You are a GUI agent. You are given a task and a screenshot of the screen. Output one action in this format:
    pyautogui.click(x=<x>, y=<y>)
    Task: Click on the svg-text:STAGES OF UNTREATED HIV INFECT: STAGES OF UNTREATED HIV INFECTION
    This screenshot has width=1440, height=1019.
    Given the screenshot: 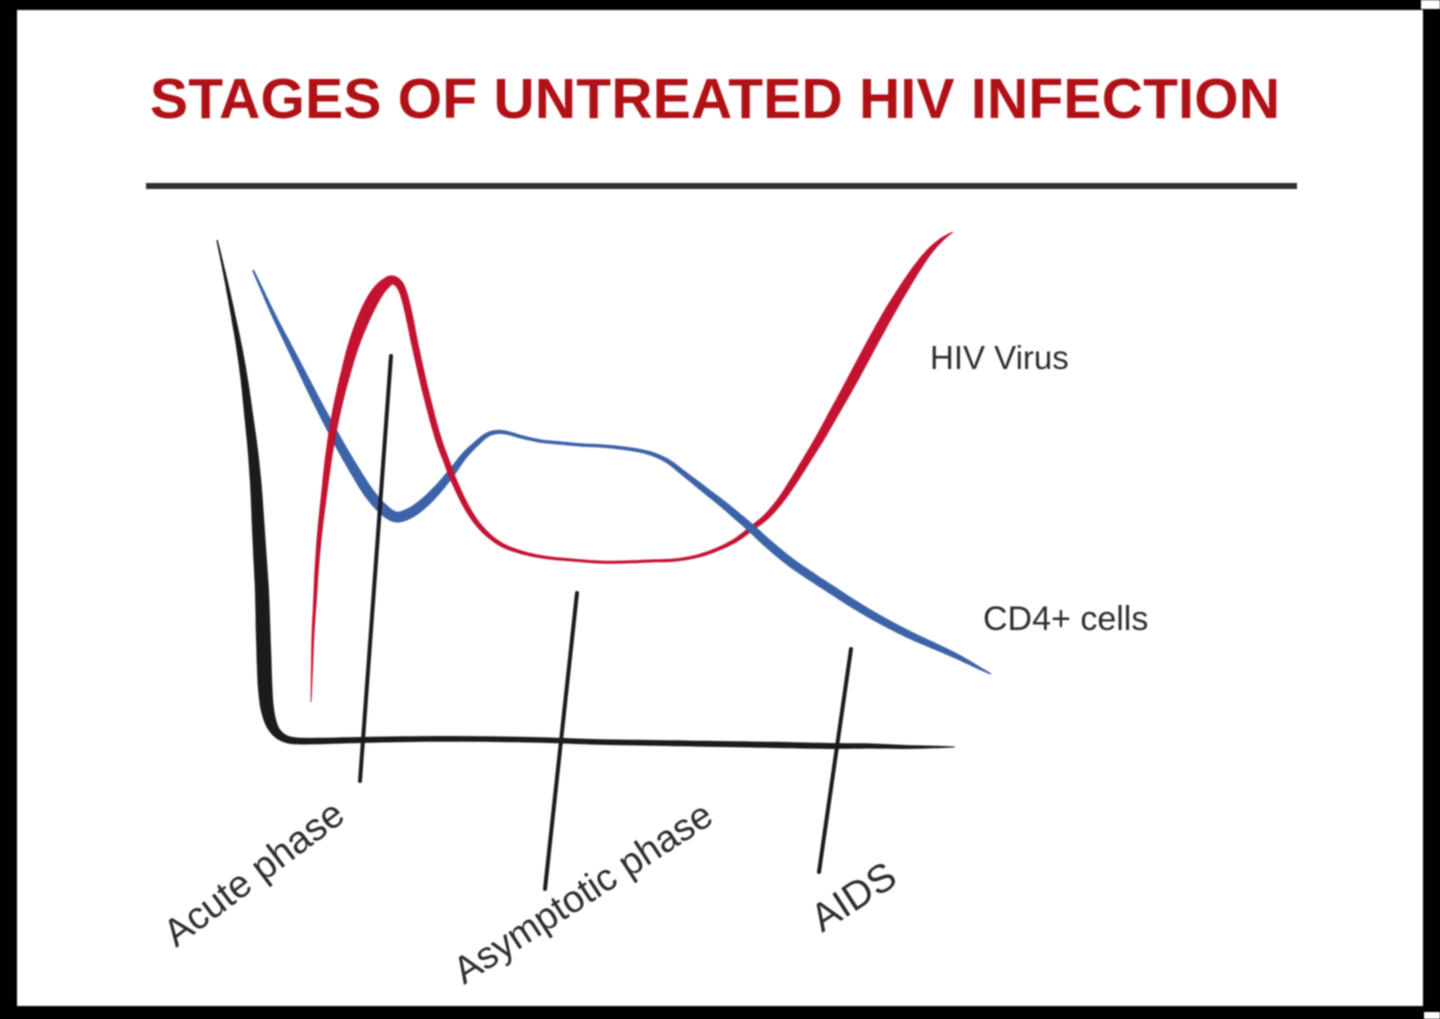 What is the action you would take?
    pyautogui.click(x=715, y=99)
    